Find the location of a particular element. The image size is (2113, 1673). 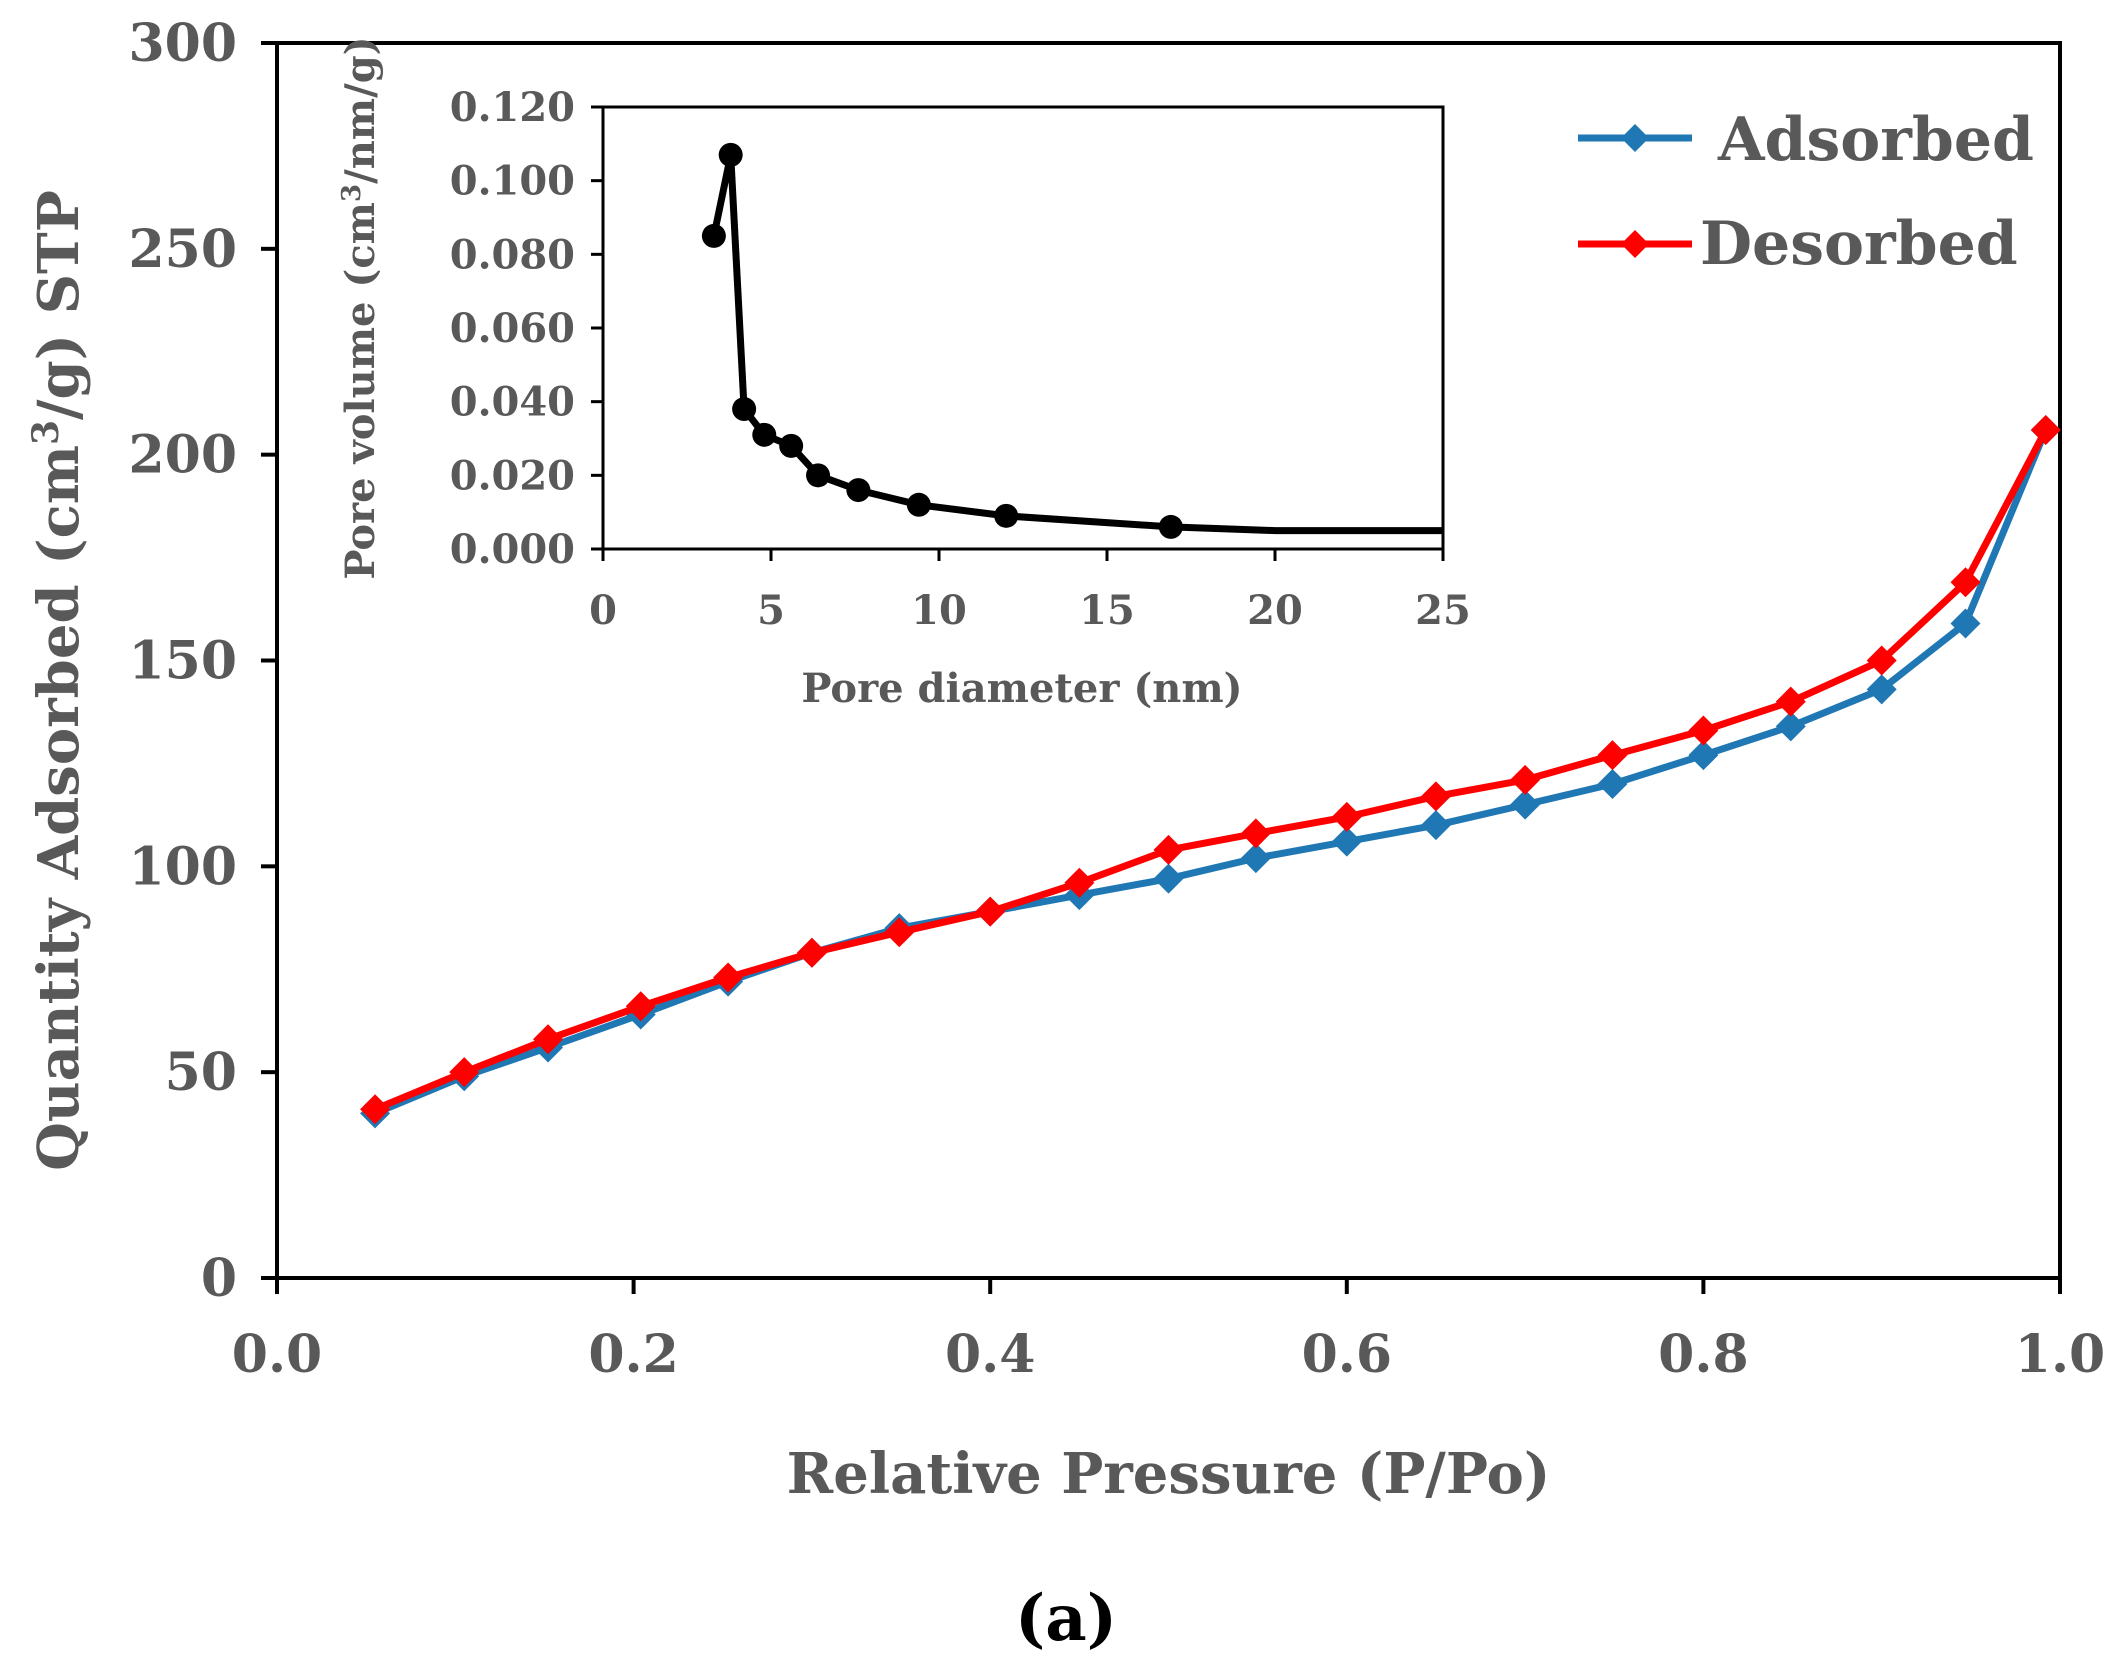

inset-x-tick-label: 0 is located at coordinates (603, 610).